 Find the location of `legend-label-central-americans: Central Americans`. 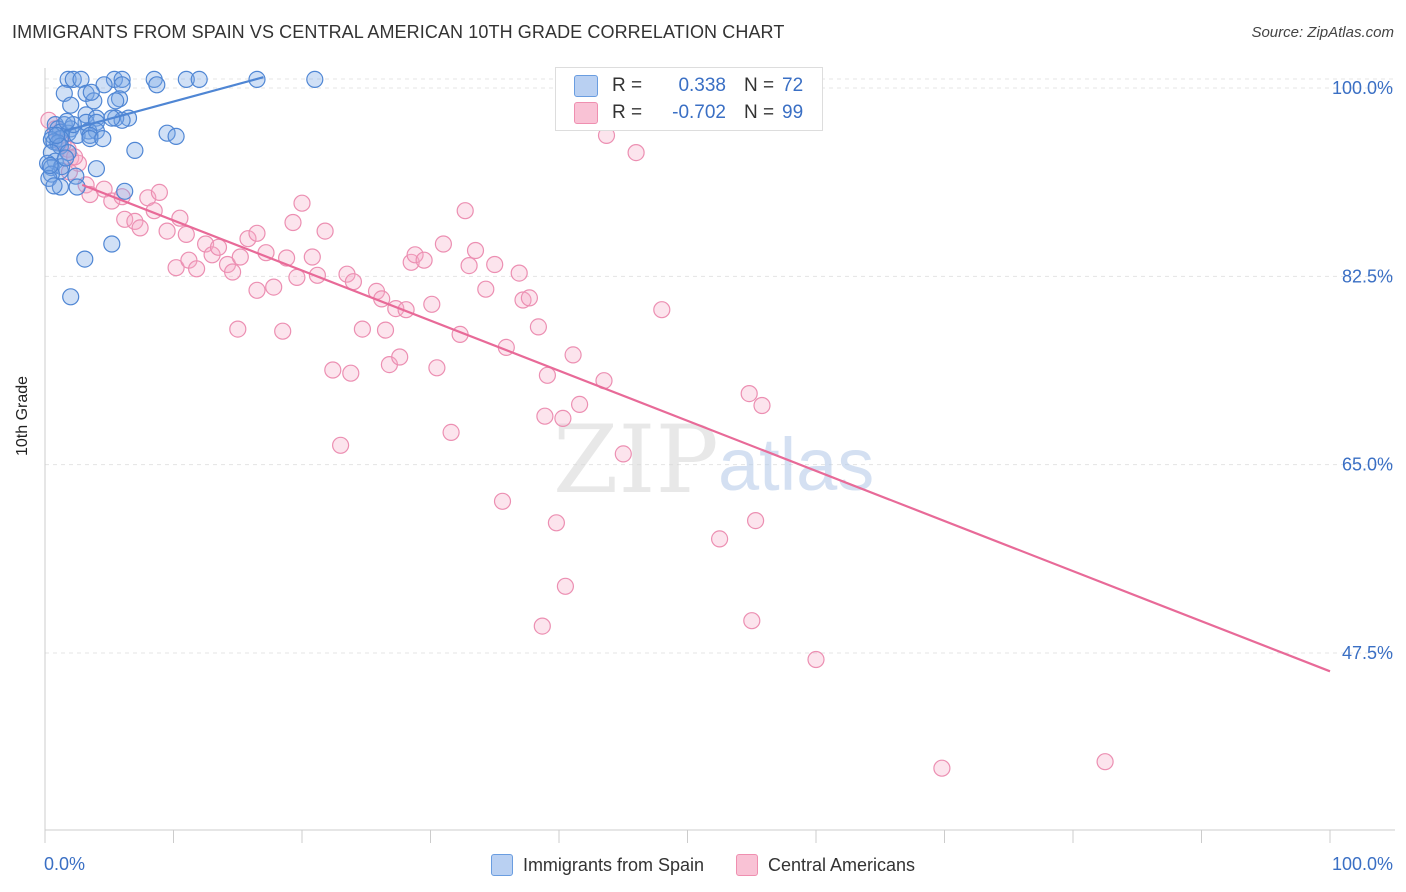

legend-label-central-americans: Central Americans is located at coordinates (842, 864).